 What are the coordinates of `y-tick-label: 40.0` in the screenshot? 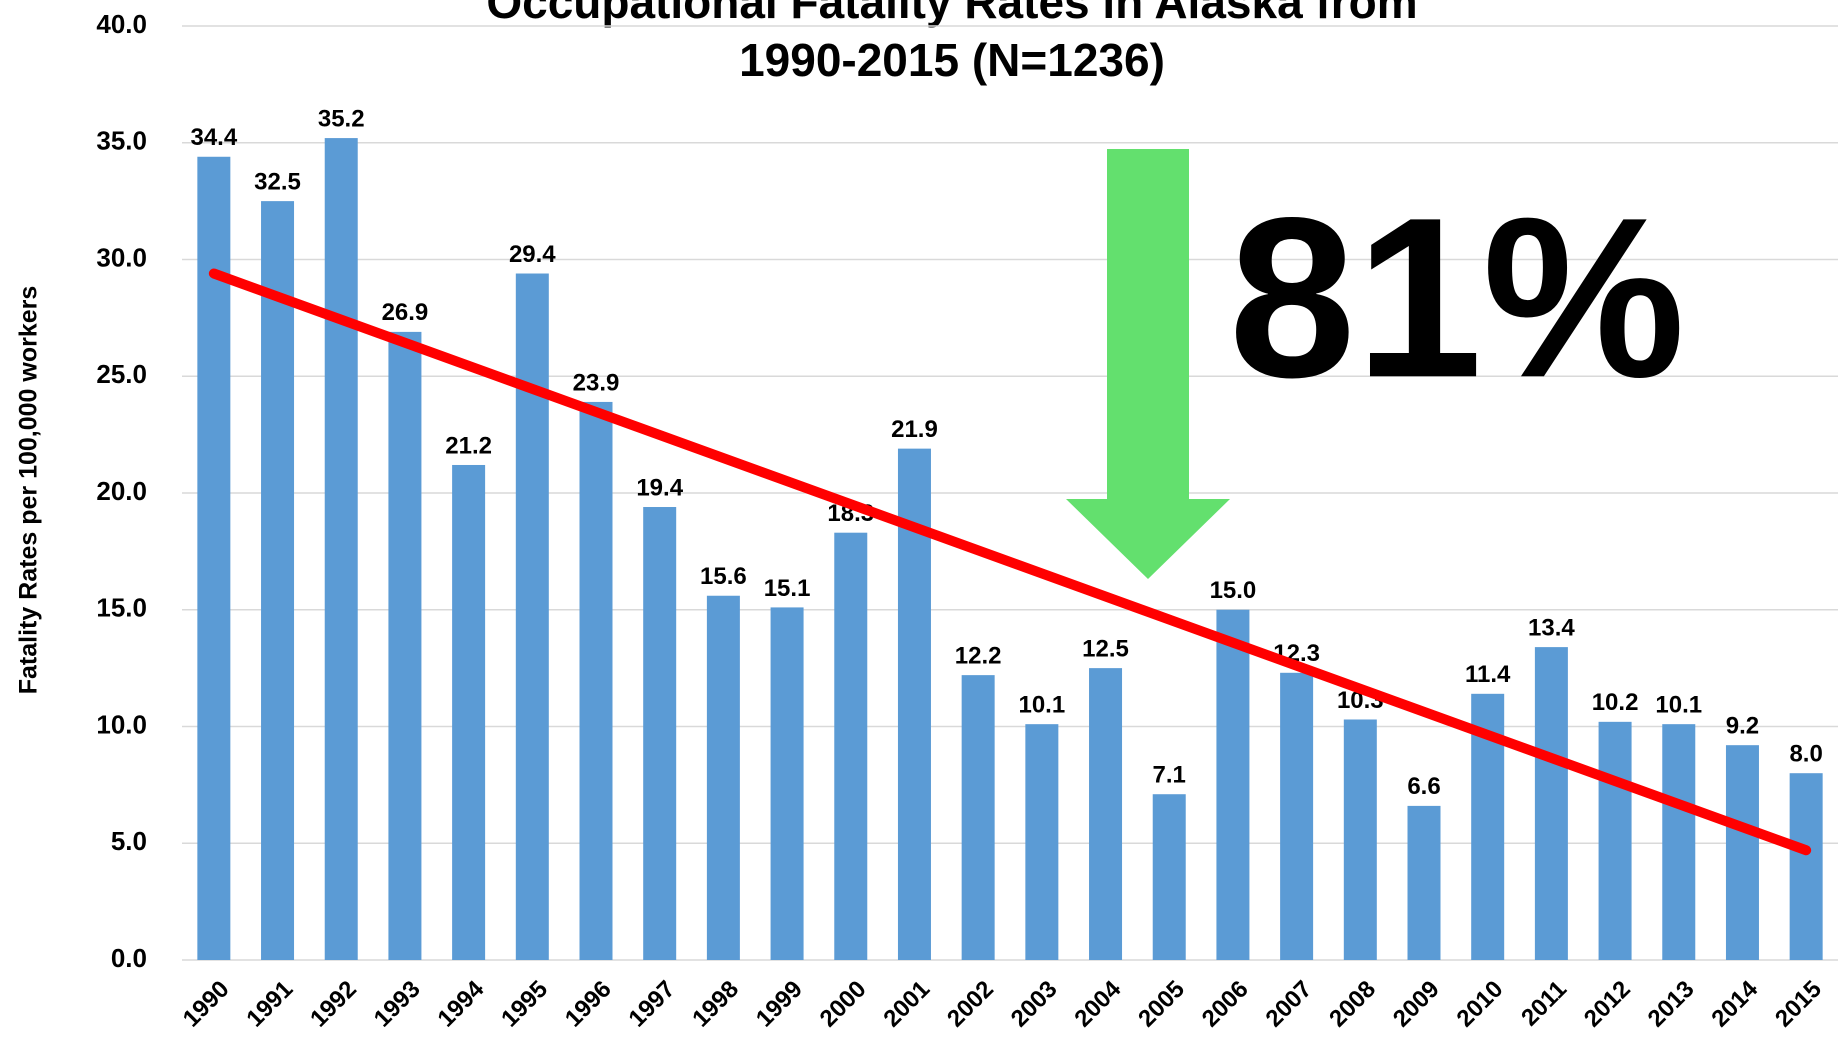 It's located at (121, 24).